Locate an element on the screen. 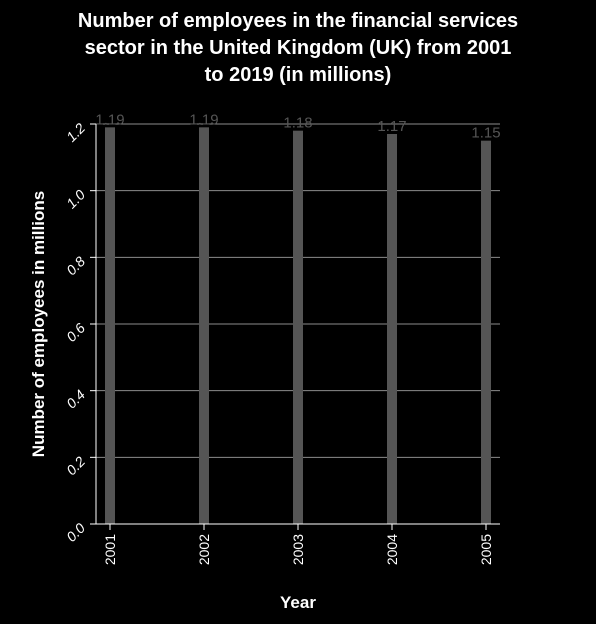  y-tick-label: 0.4 is located at coordinates (75, 398).